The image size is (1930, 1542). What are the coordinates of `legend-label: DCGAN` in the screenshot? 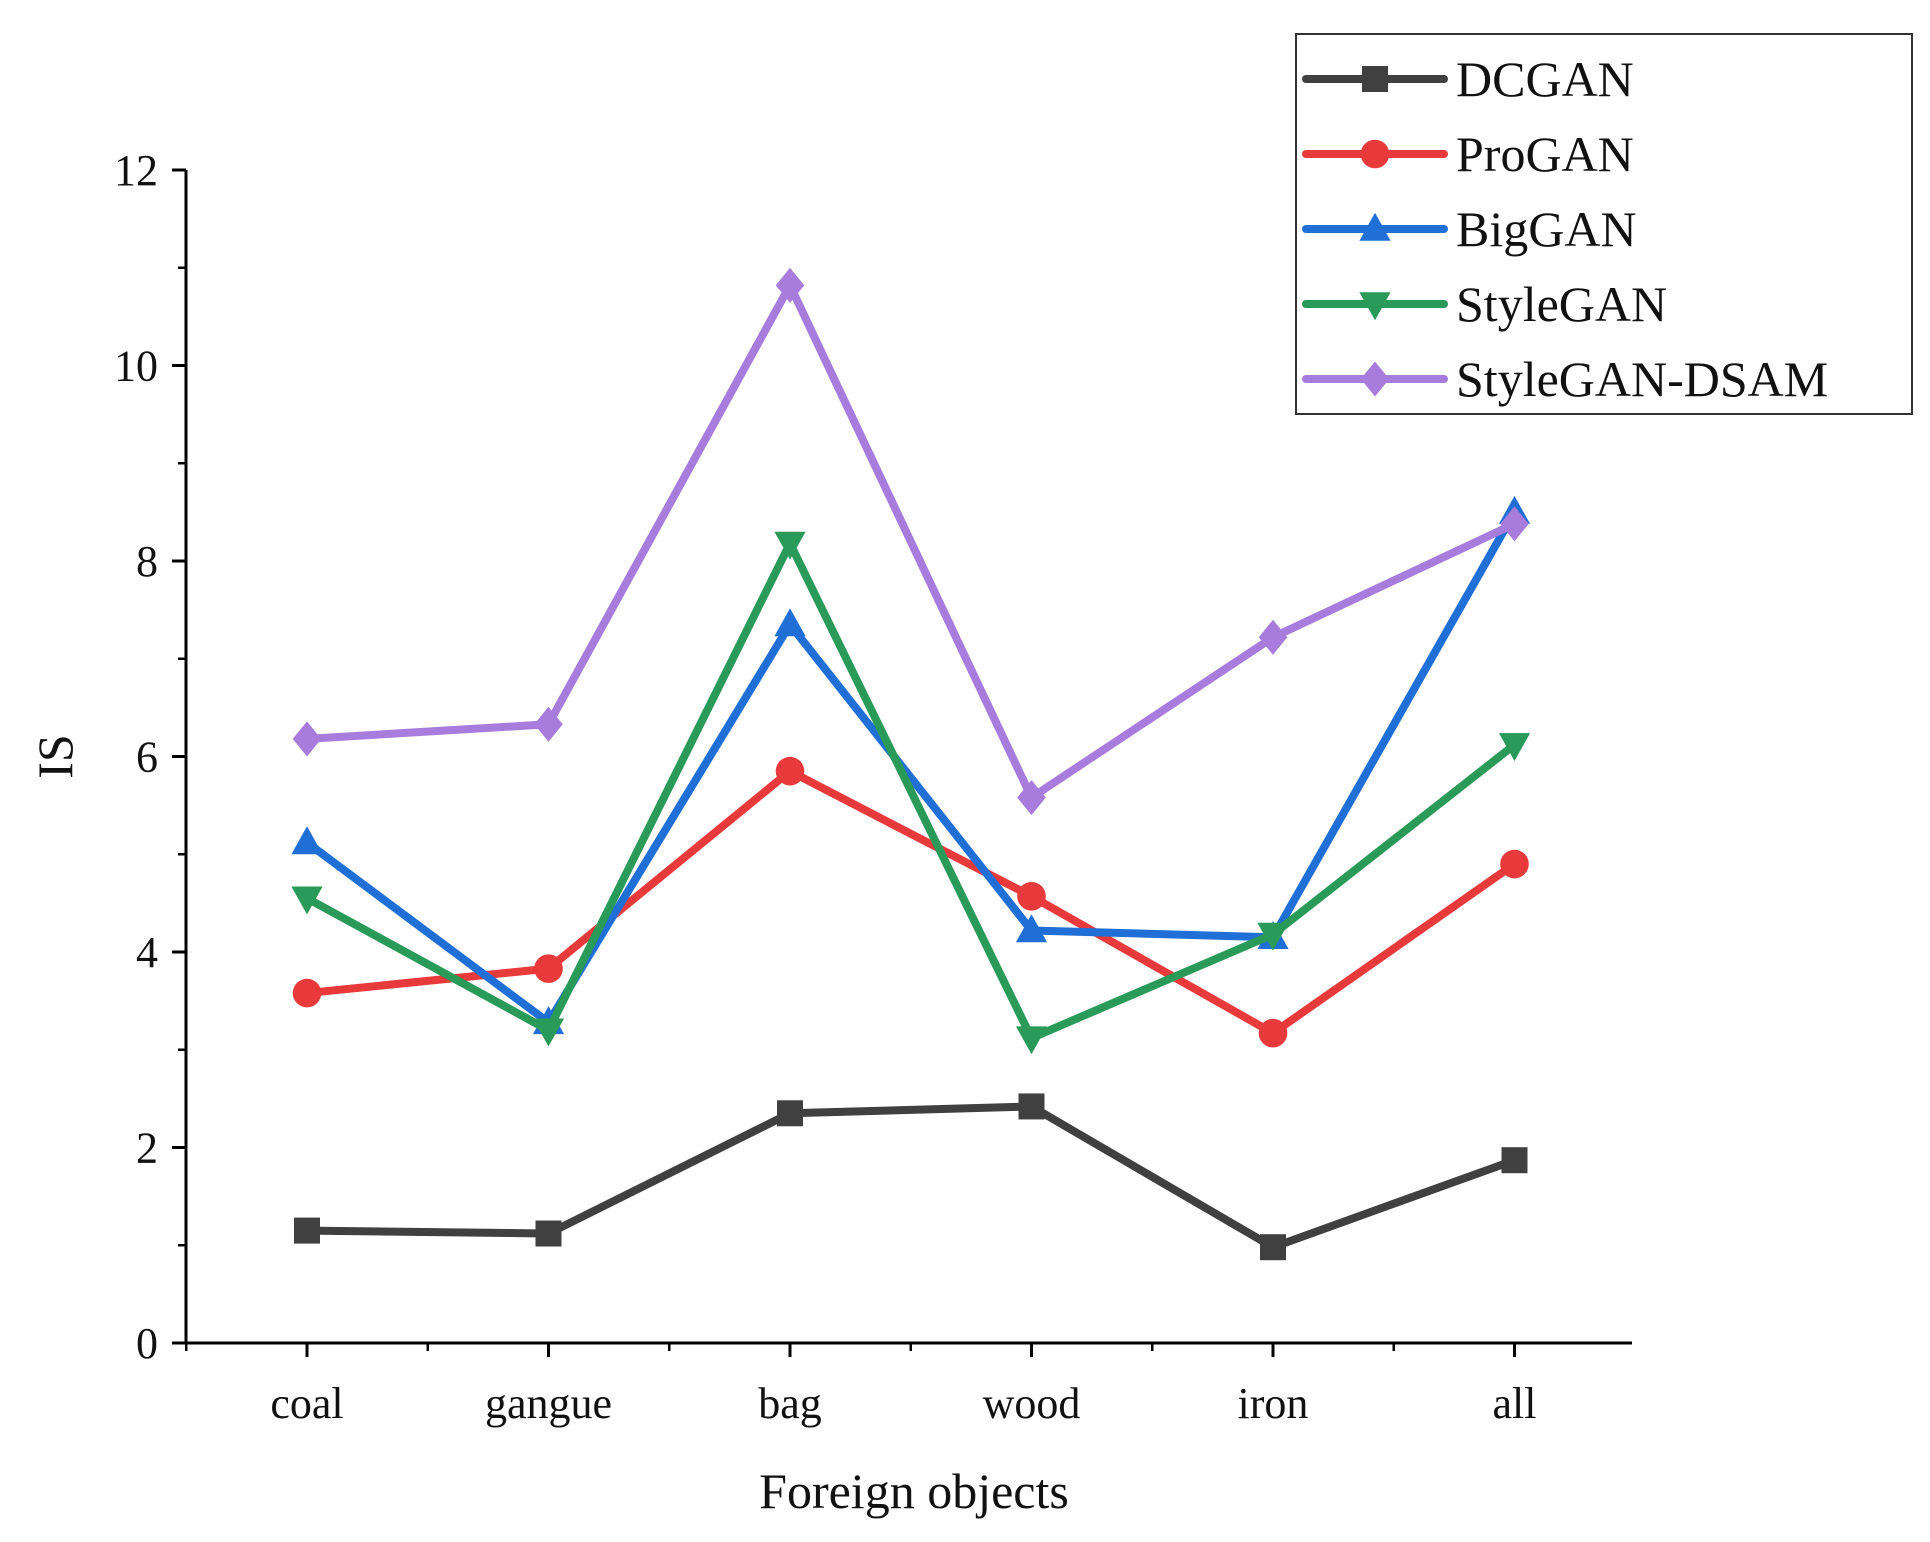 It's located at (1545, 79).